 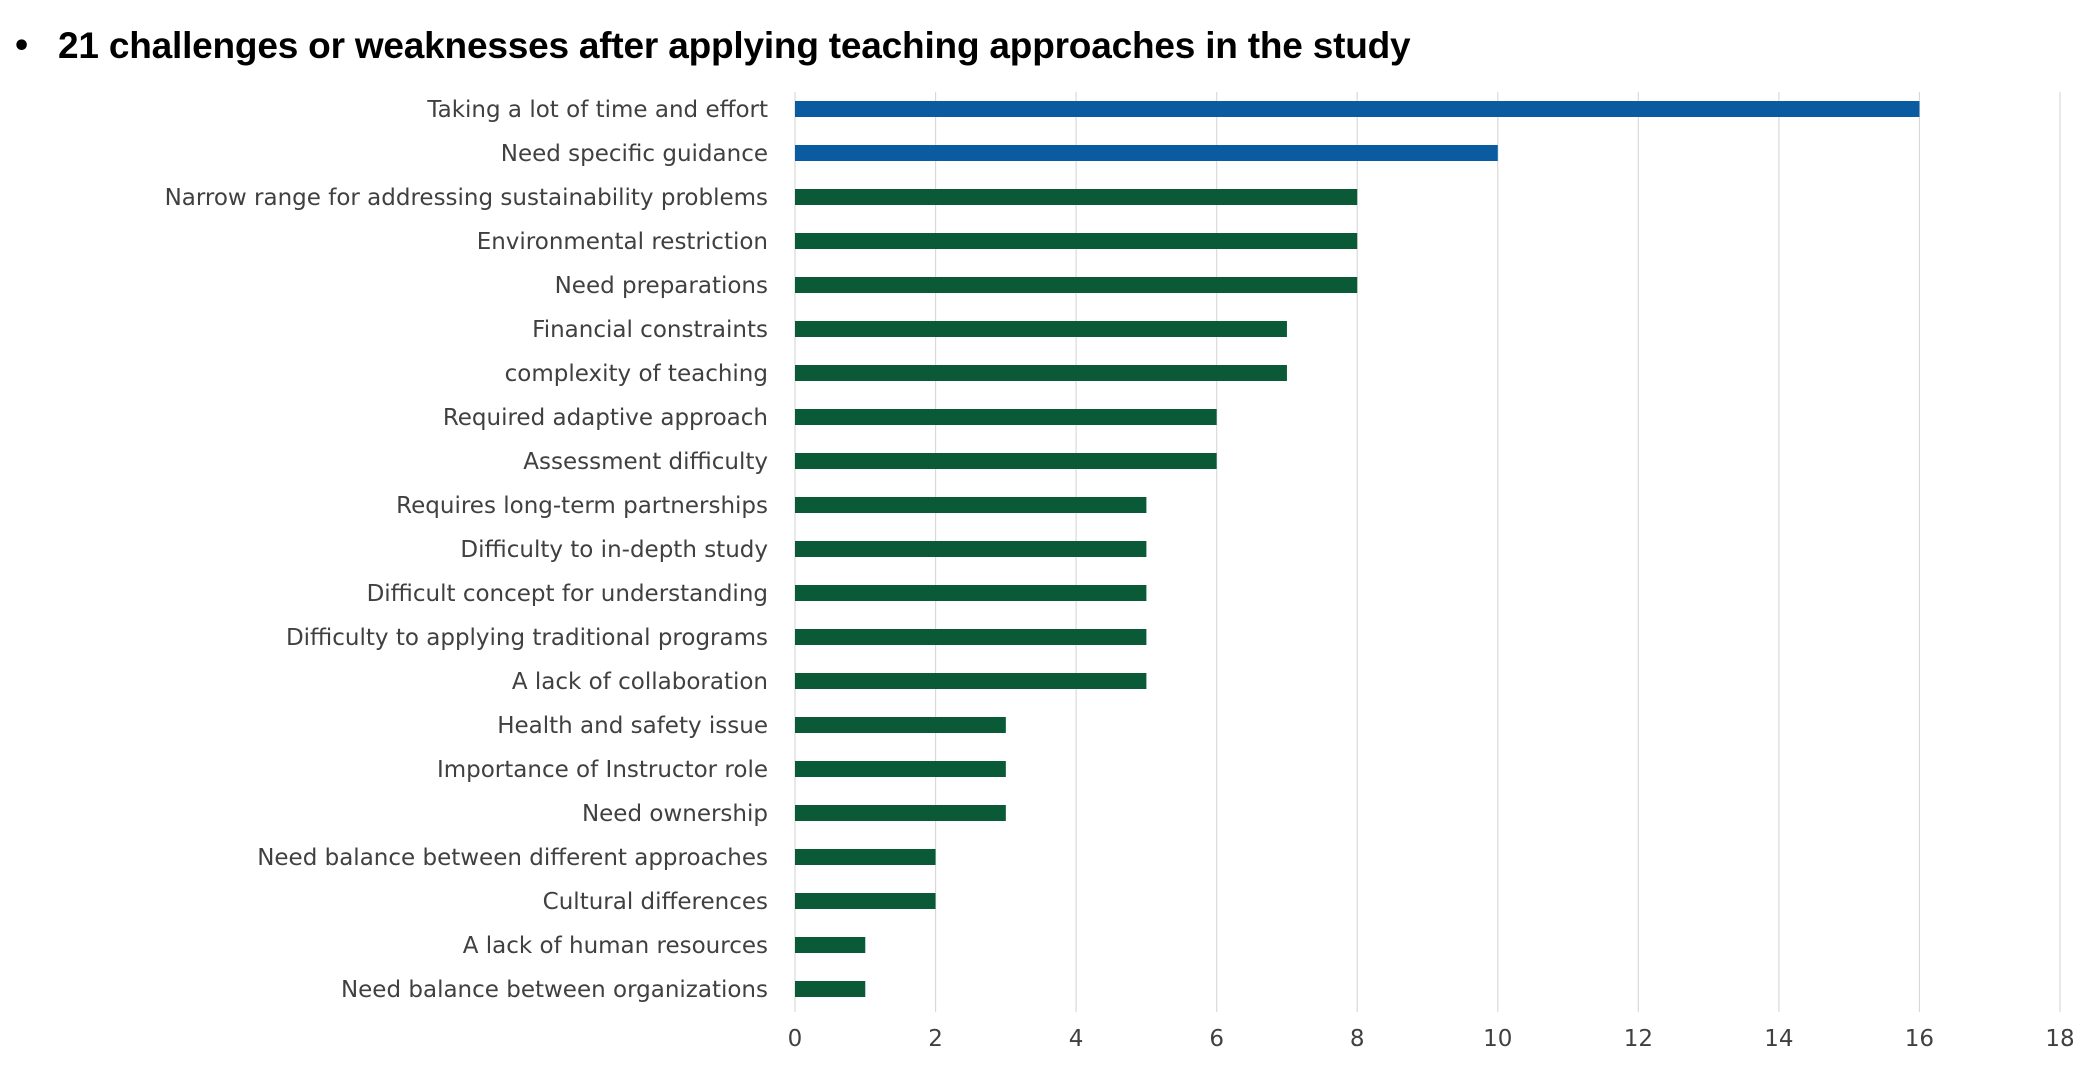 I want to click on x-tick-label: 18, so click(x=2059, y=1039).